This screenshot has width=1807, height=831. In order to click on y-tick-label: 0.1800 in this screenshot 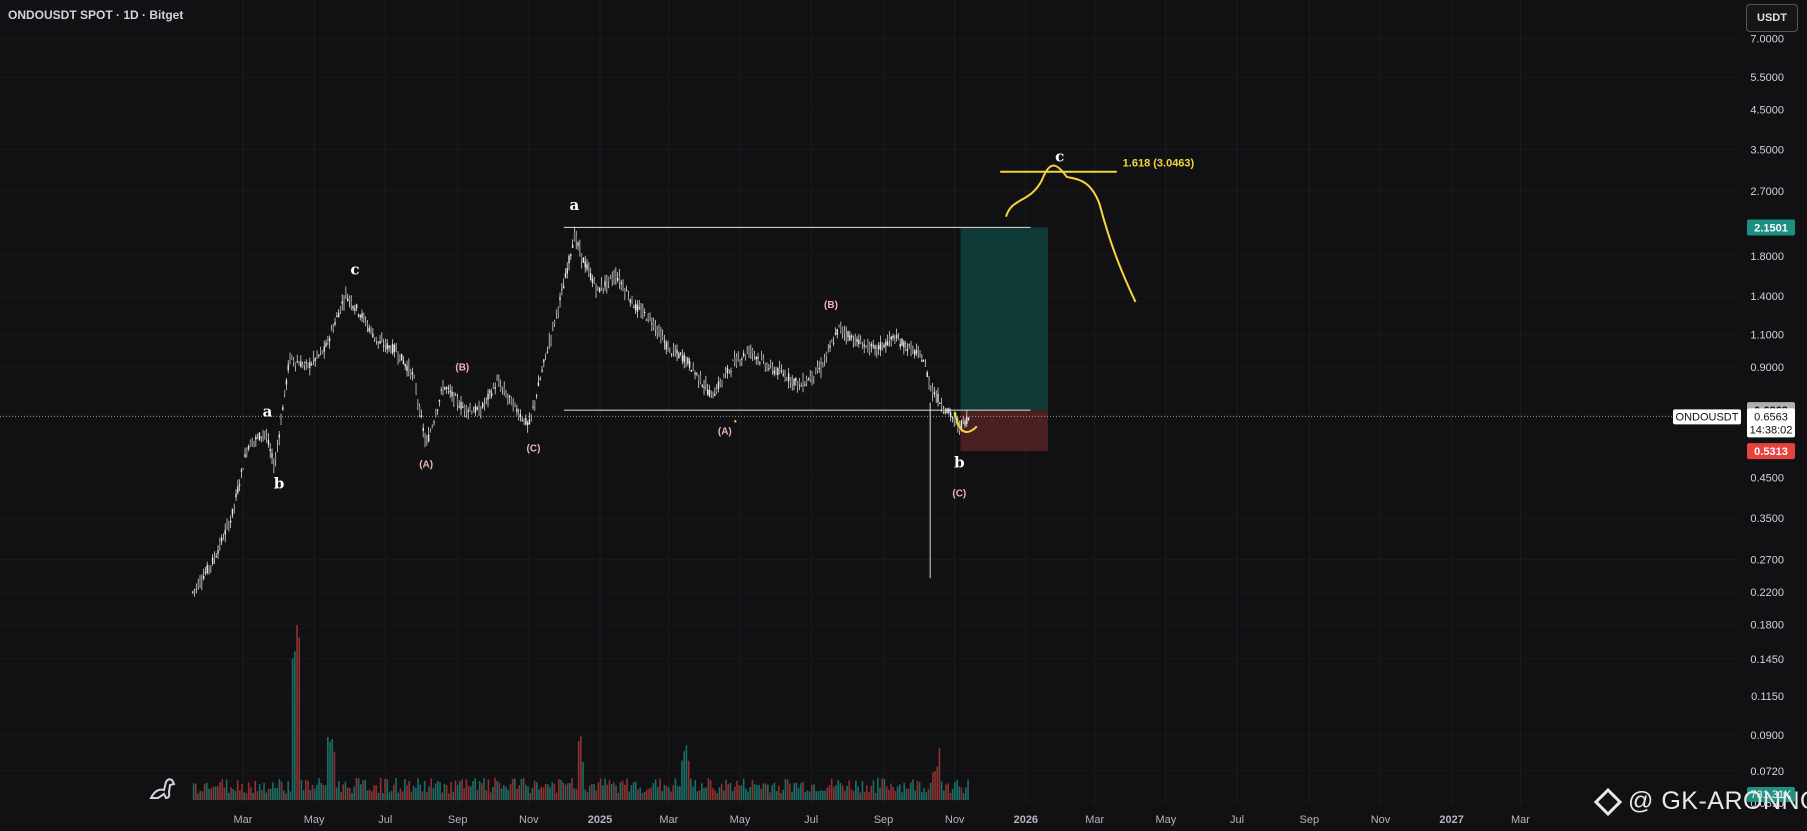, I will do `click(1767, 625)`.